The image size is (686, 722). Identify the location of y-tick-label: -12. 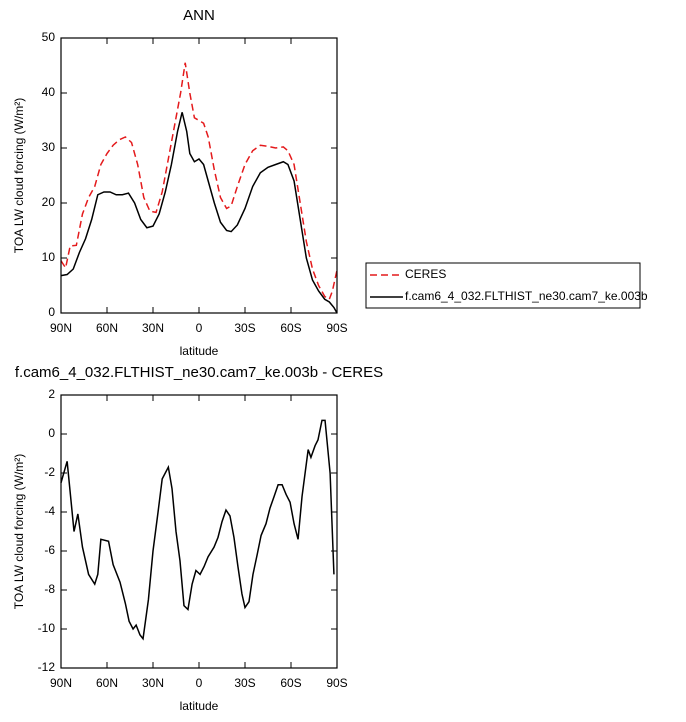
(47, 667).